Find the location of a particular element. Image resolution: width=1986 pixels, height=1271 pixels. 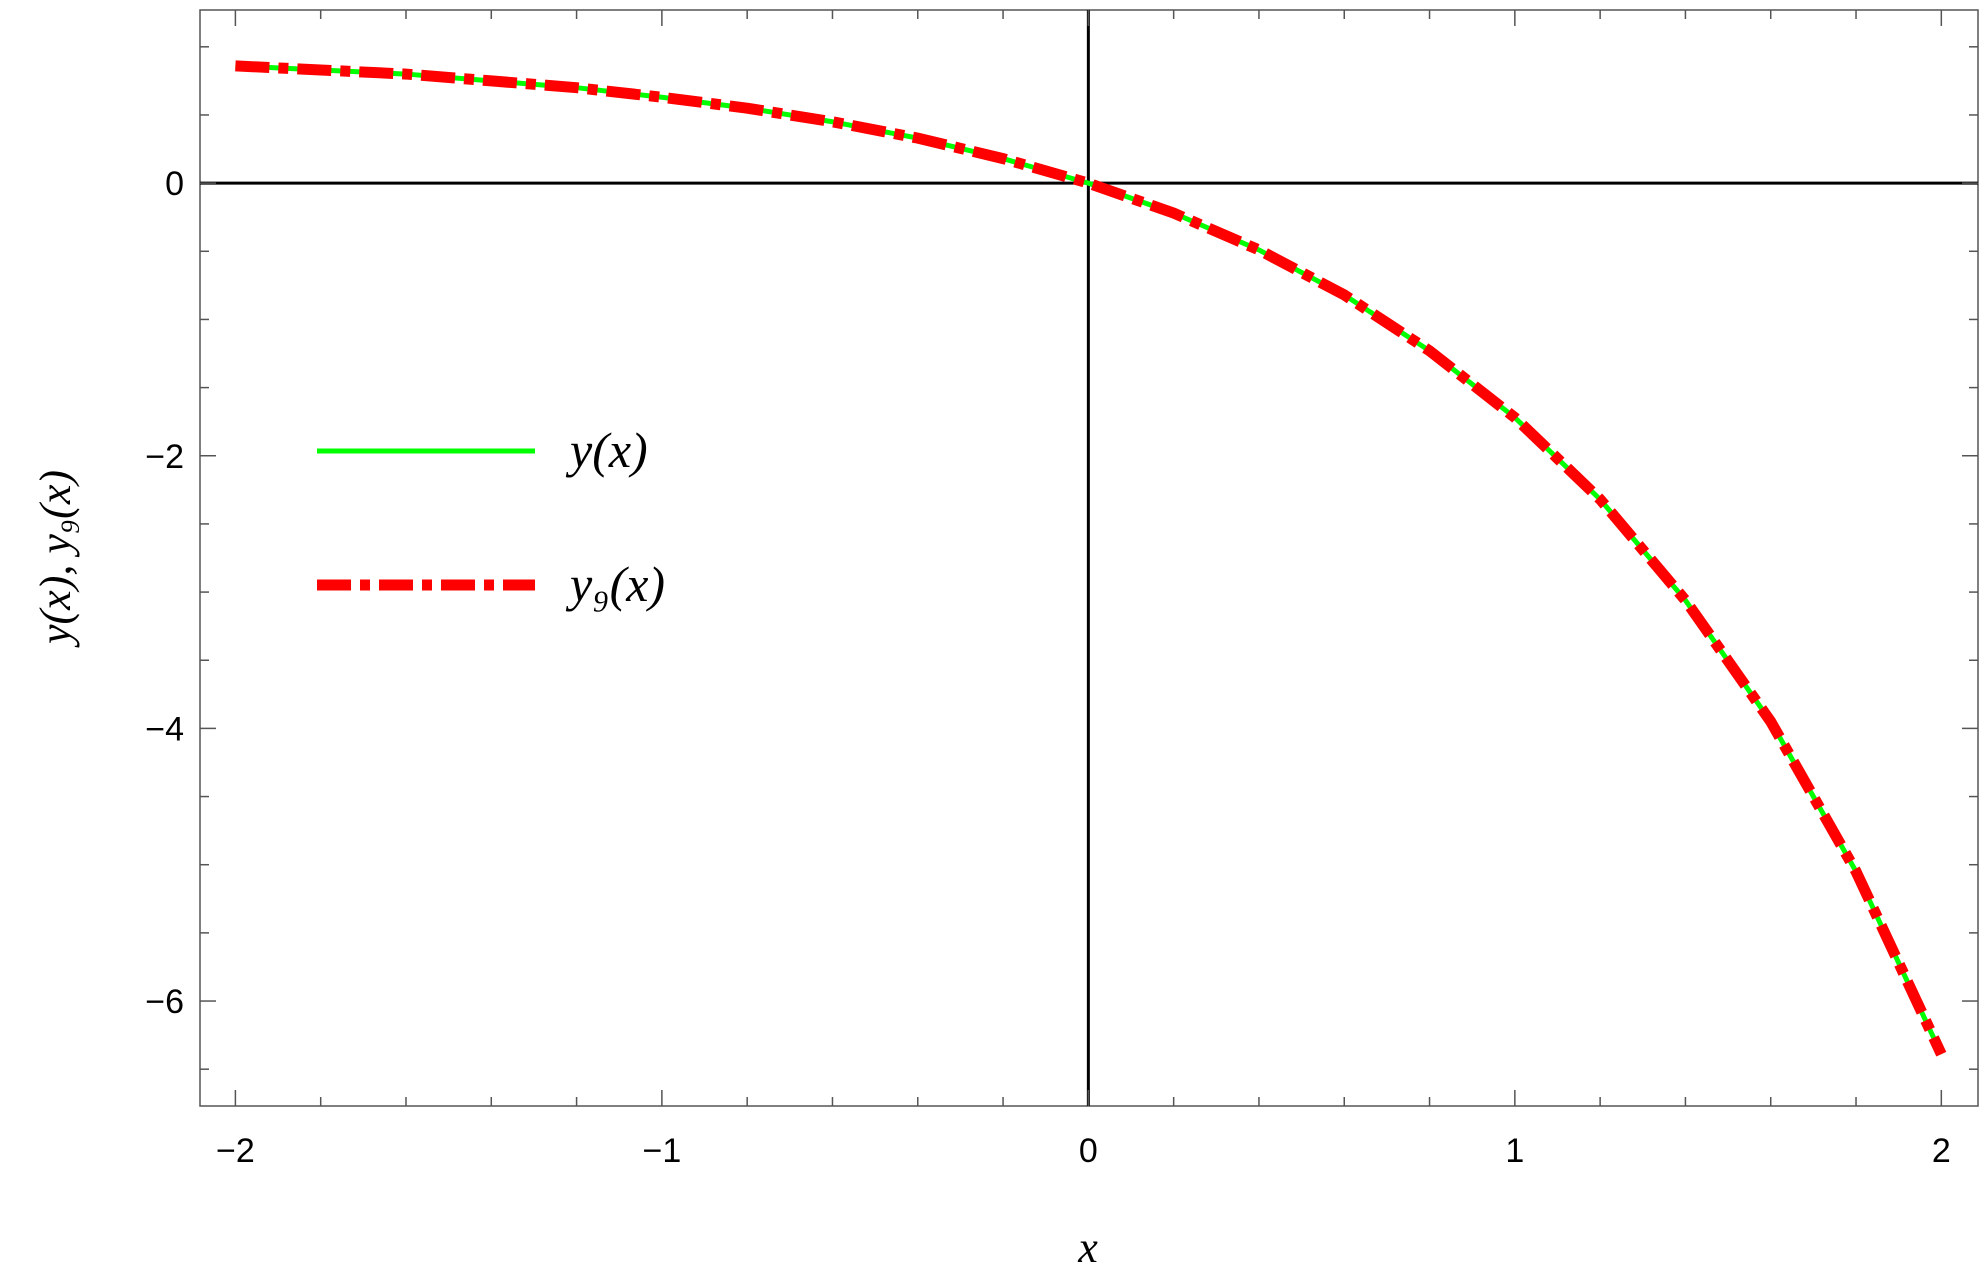

y-tick-label: −2 is located at coordinates (164, 457).